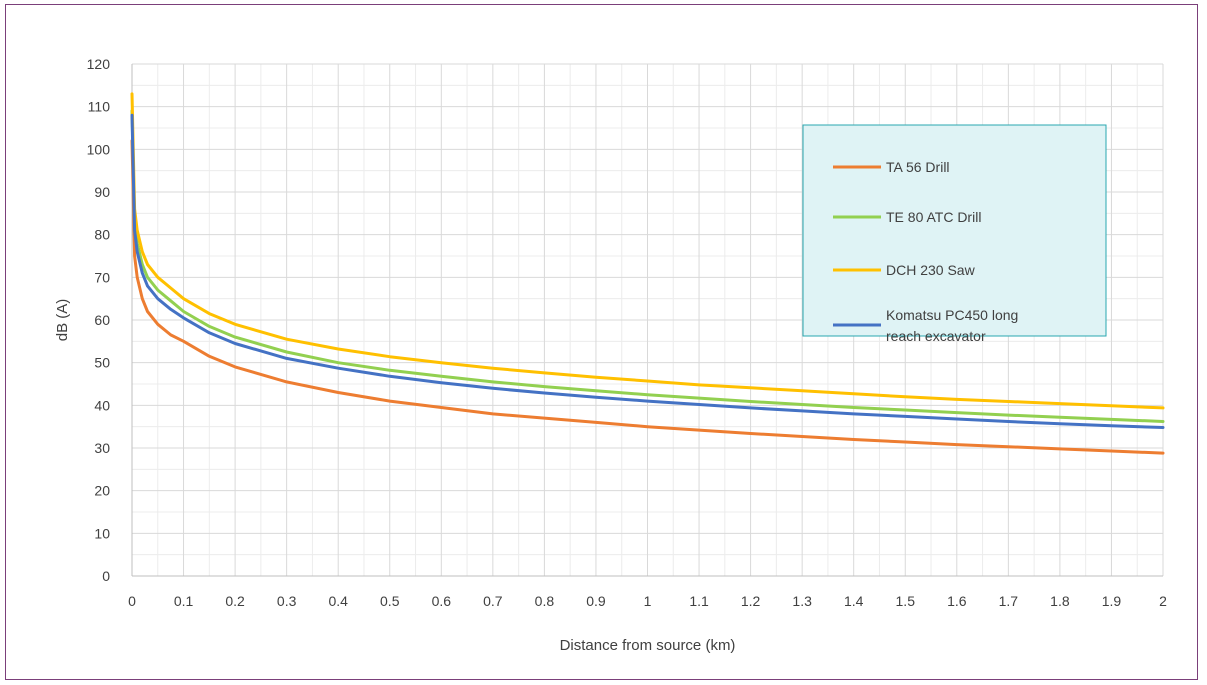 This screenshot has width=1207, height=685. I want to click on x-tick-label: 0.1, so click(184, 601).